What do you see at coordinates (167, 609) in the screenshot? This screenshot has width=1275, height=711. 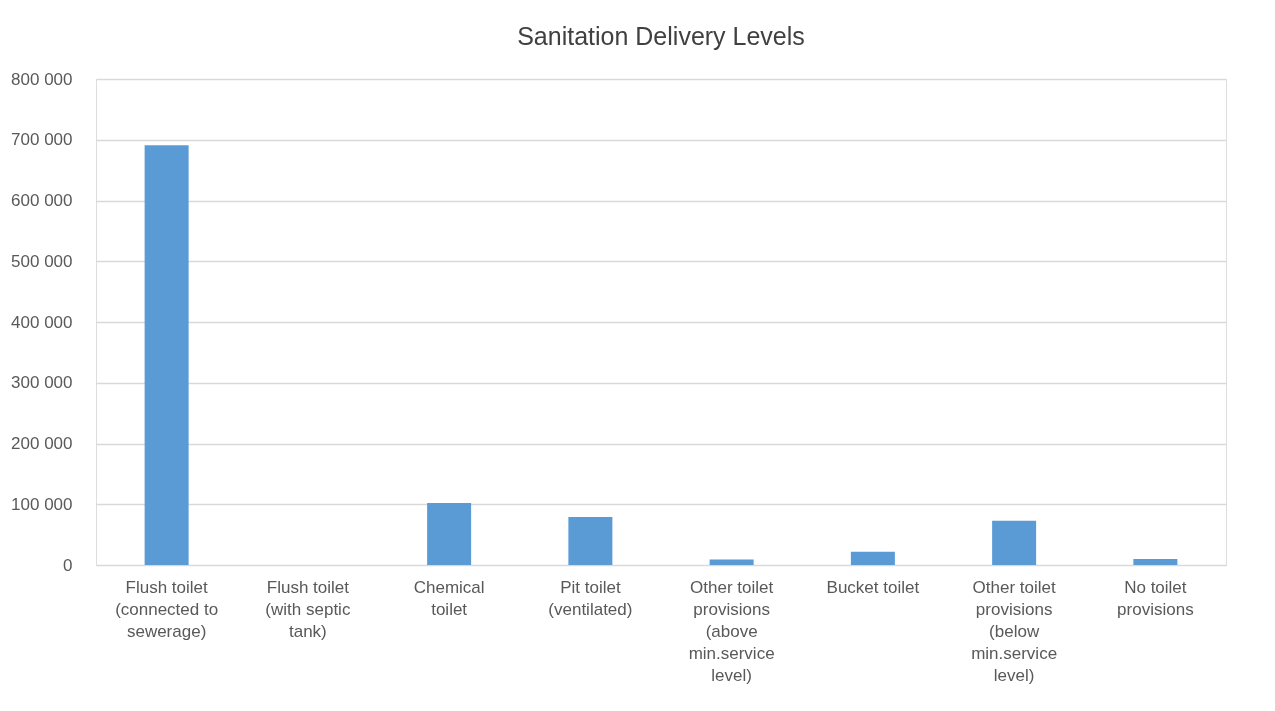 I see `x-tick-label: Flush toilet (connected to sewerage)` at bounding box center [167, 609].